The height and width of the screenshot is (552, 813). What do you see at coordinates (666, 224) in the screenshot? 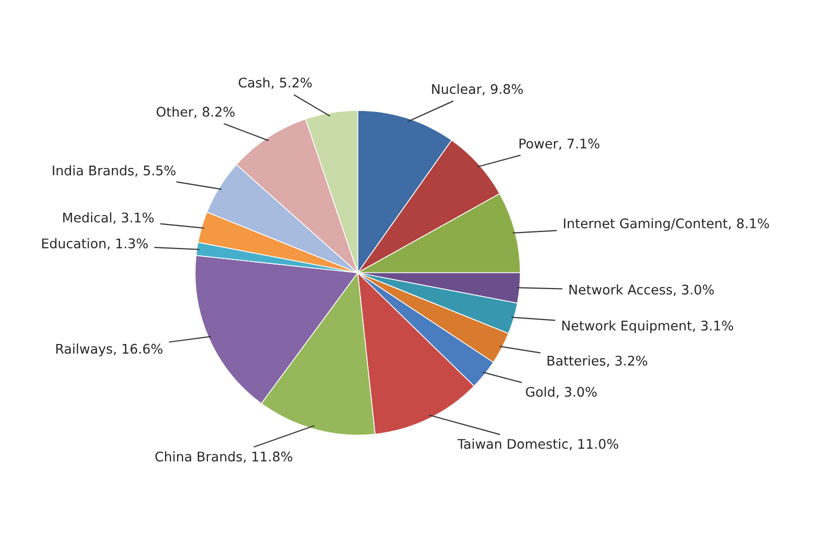
I see `slice-label: Internet Gaming/Content, 8.1%` at bounding box center [666, 224].